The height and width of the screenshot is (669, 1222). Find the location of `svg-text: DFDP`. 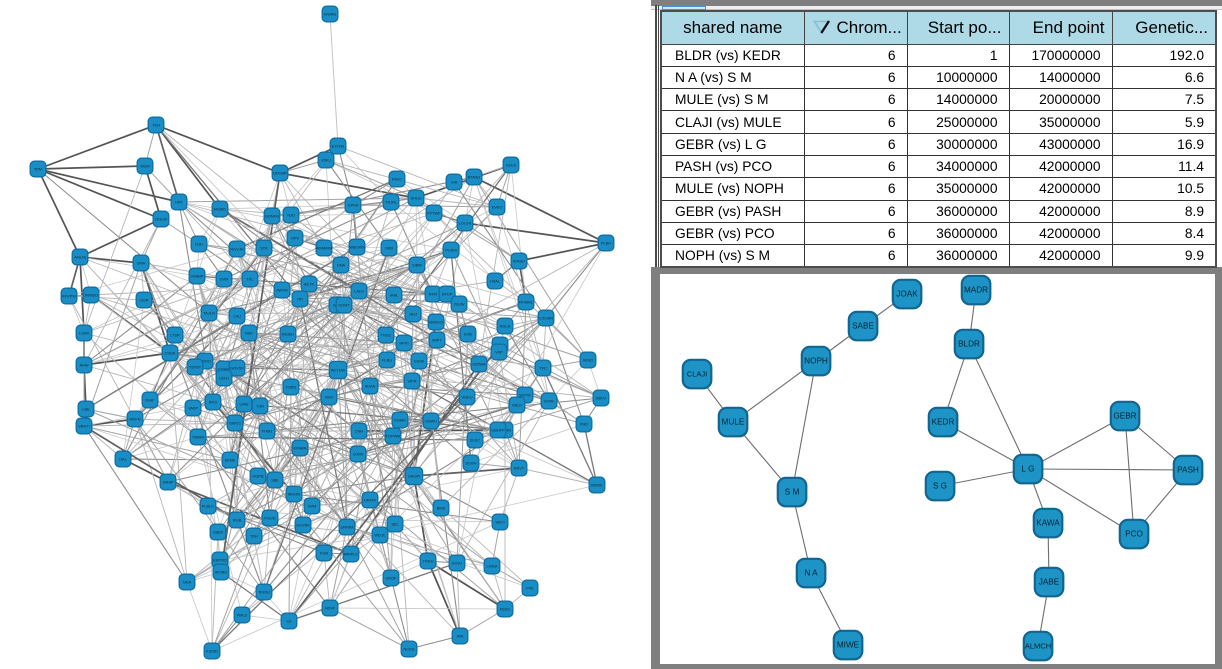

svg-text: DFDP is located at coordinates (447, 294).